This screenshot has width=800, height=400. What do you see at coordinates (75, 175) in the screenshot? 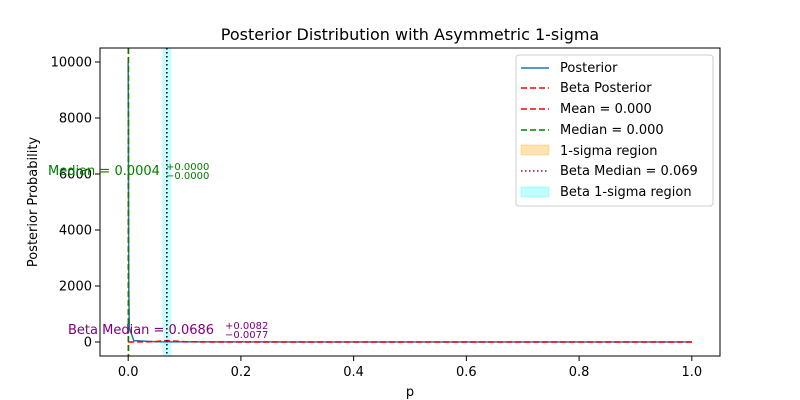
I see `y-tick-label: 6000` at bounding box center [75, 175].